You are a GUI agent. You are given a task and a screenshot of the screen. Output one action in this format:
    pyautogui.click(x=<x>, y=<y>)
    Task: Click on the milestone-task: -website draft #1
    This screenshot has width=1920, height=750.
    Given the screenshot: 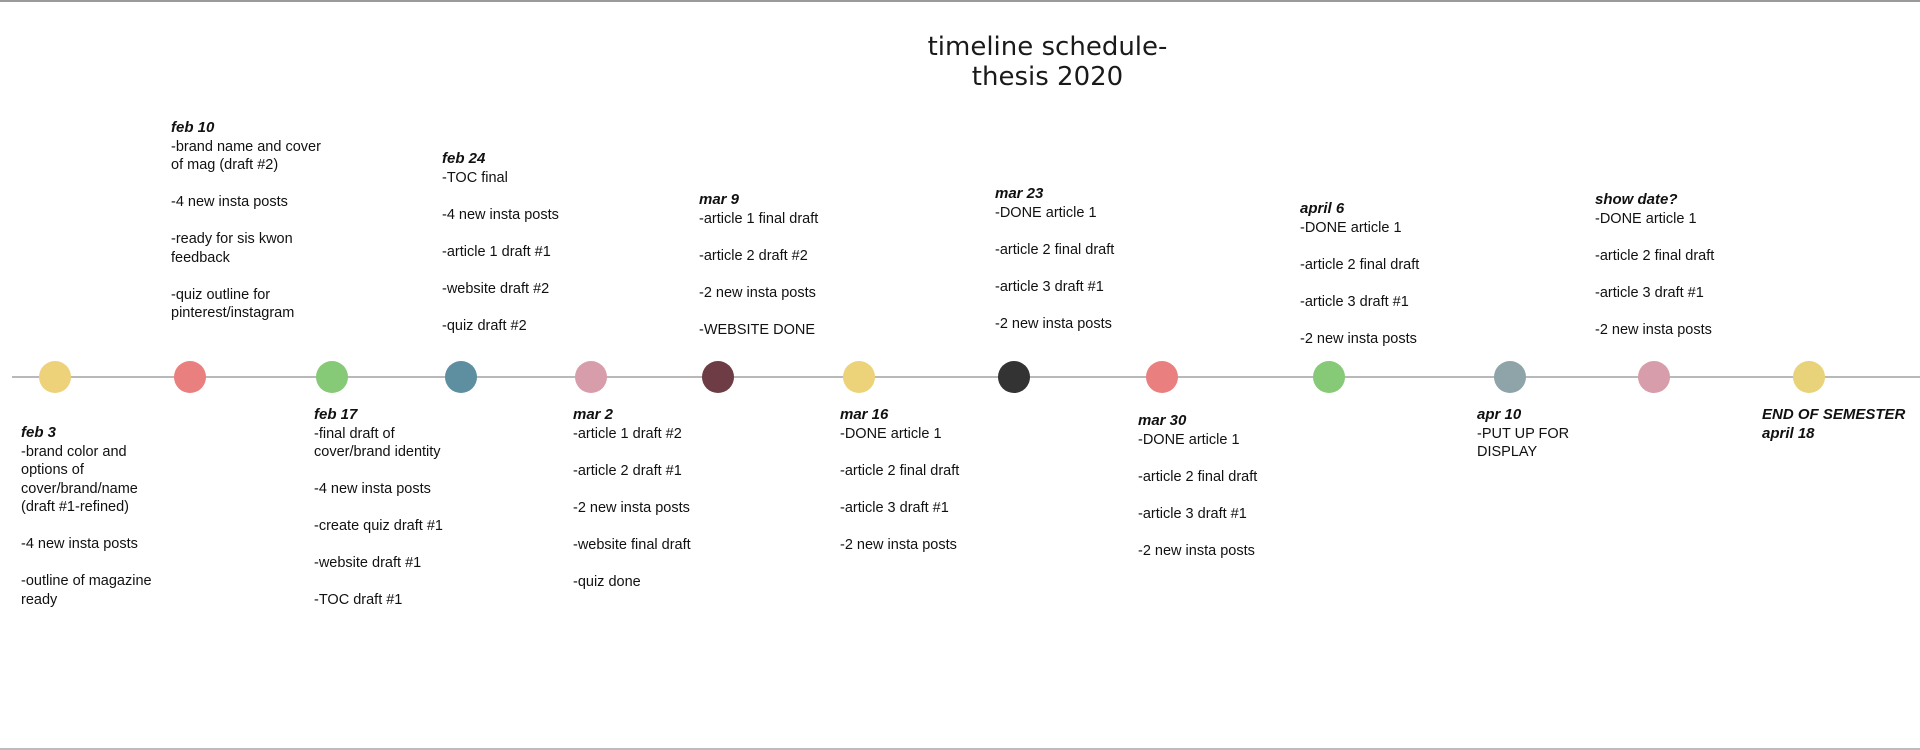 What is the action you would take?
    pyautogui.click(x=368, y=563)
    